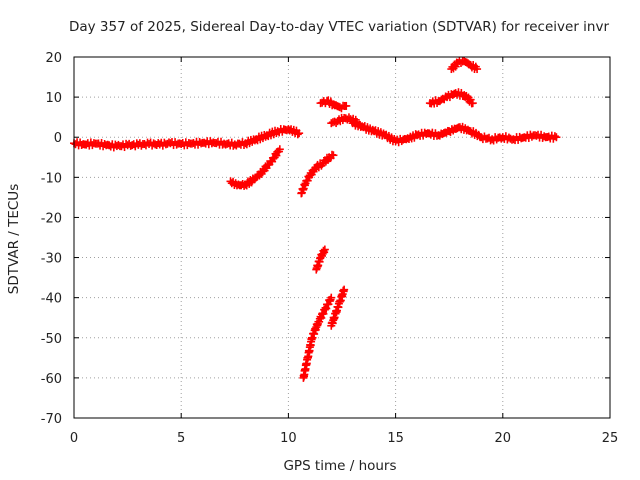 This screenshot has width=640, height=480. I want to click on series-dip-deep, so click(317, 337).